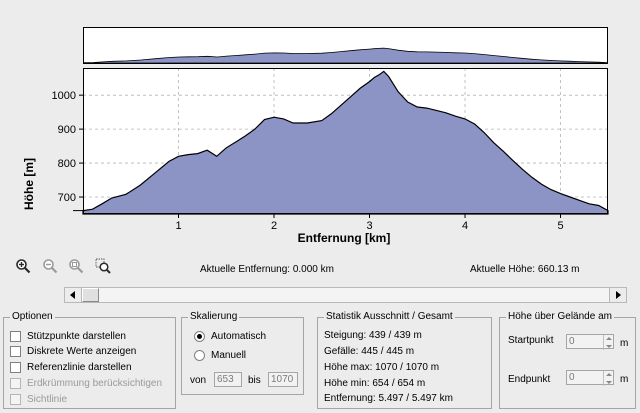 The image size is (640, 413). Describe the element at coordinates (67, 164) in the screenshot. I see `y-tick-label: 800` at that location.